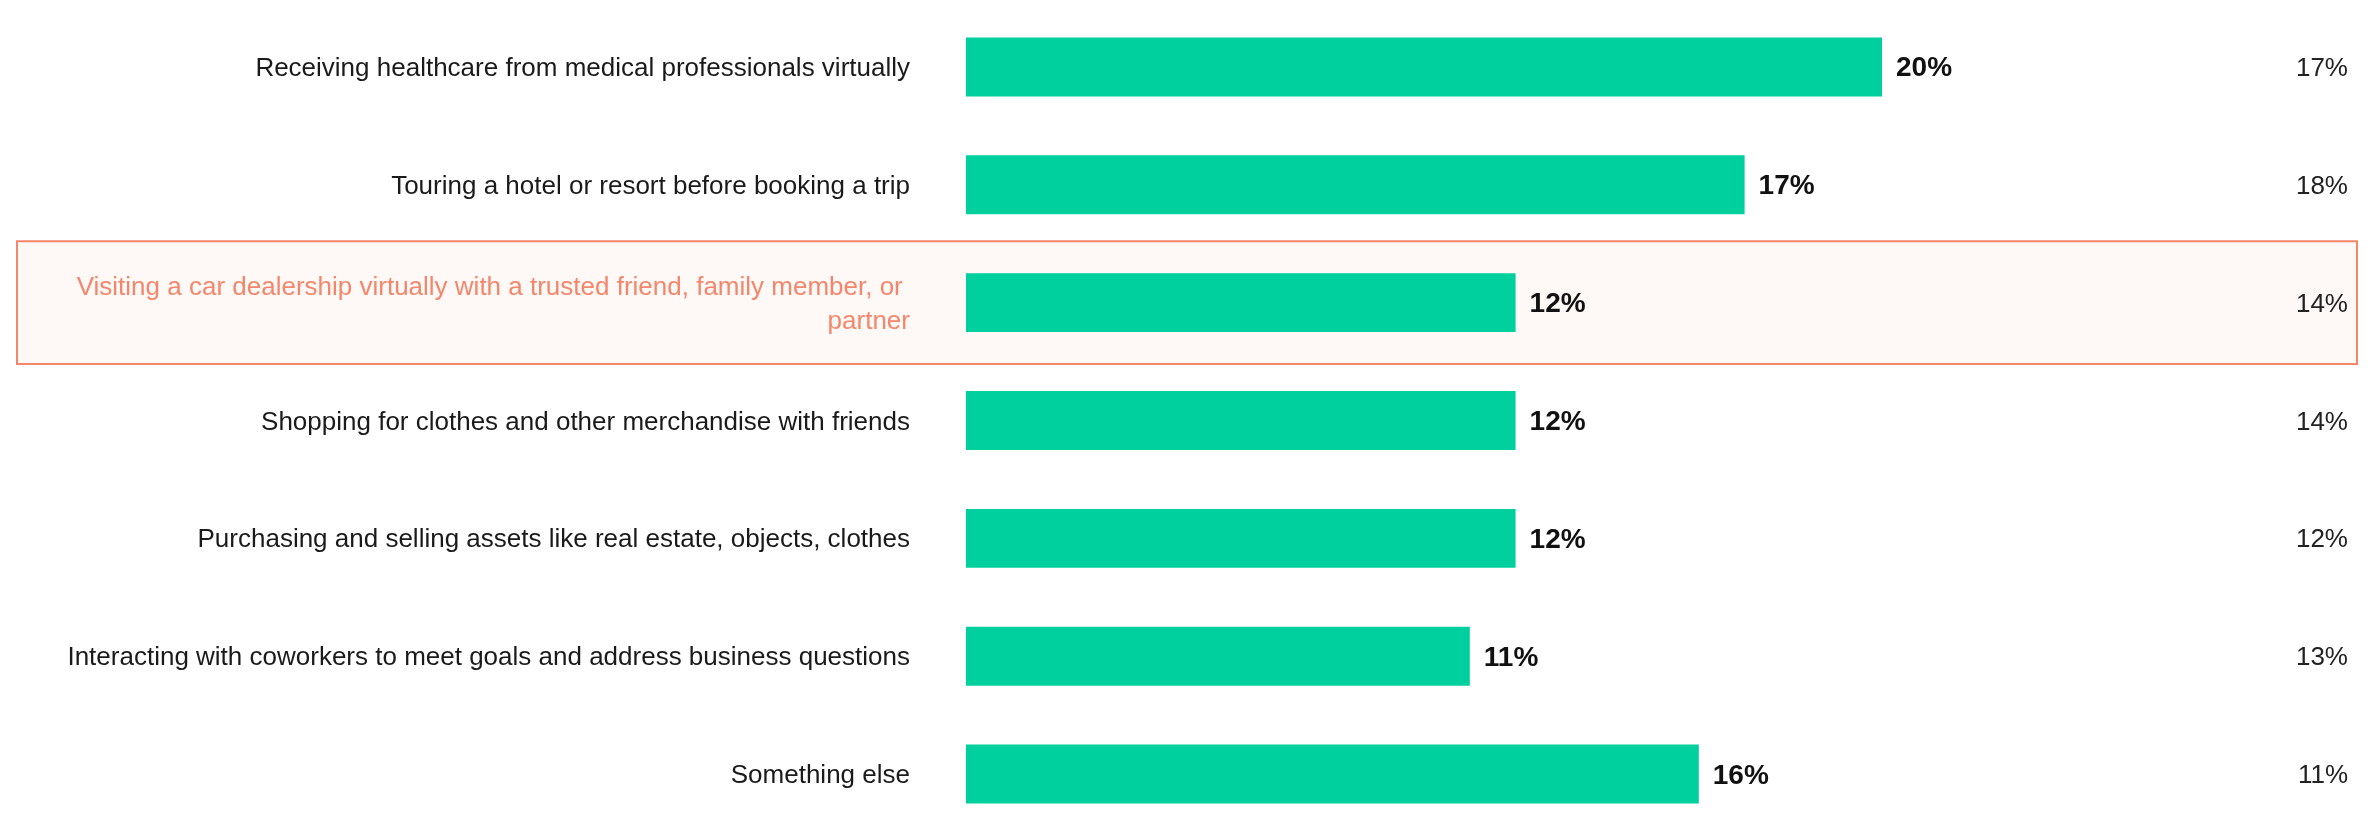 The height and width of the screenshot is (825, 2376). I want to click on data-label: 20%, so click(1924, 67).